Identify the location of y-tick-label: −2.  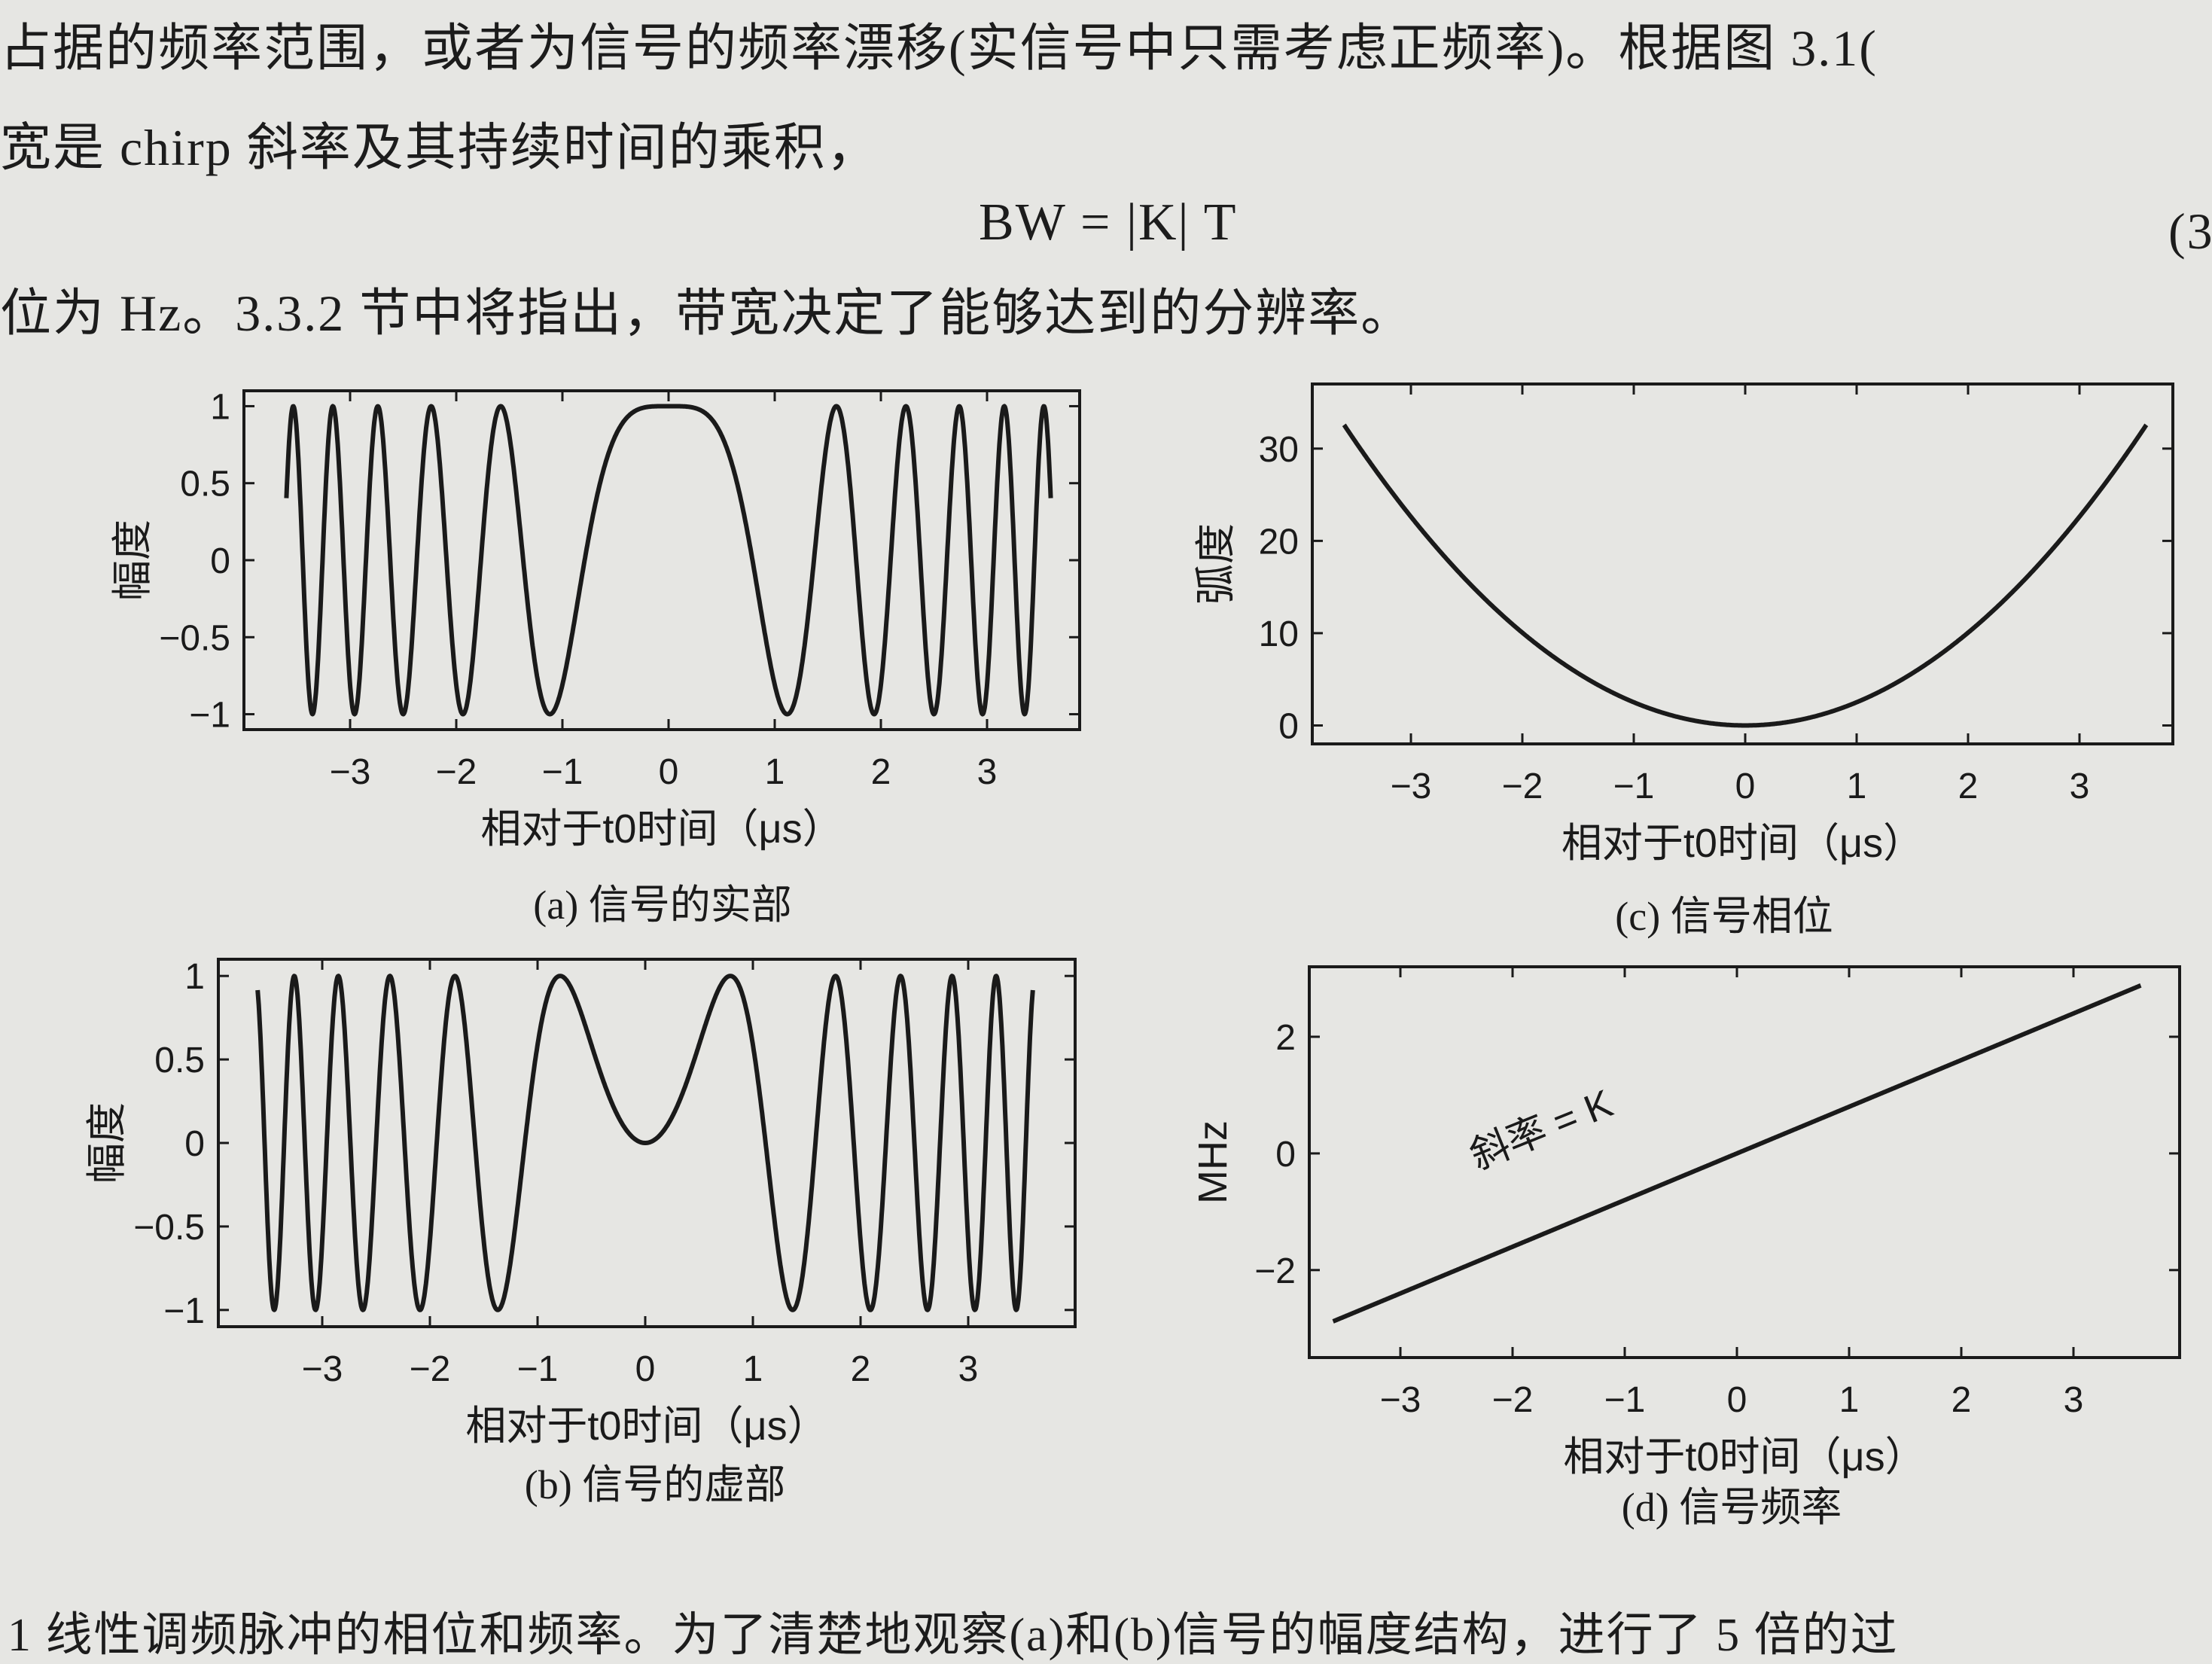
(1275, 1271).